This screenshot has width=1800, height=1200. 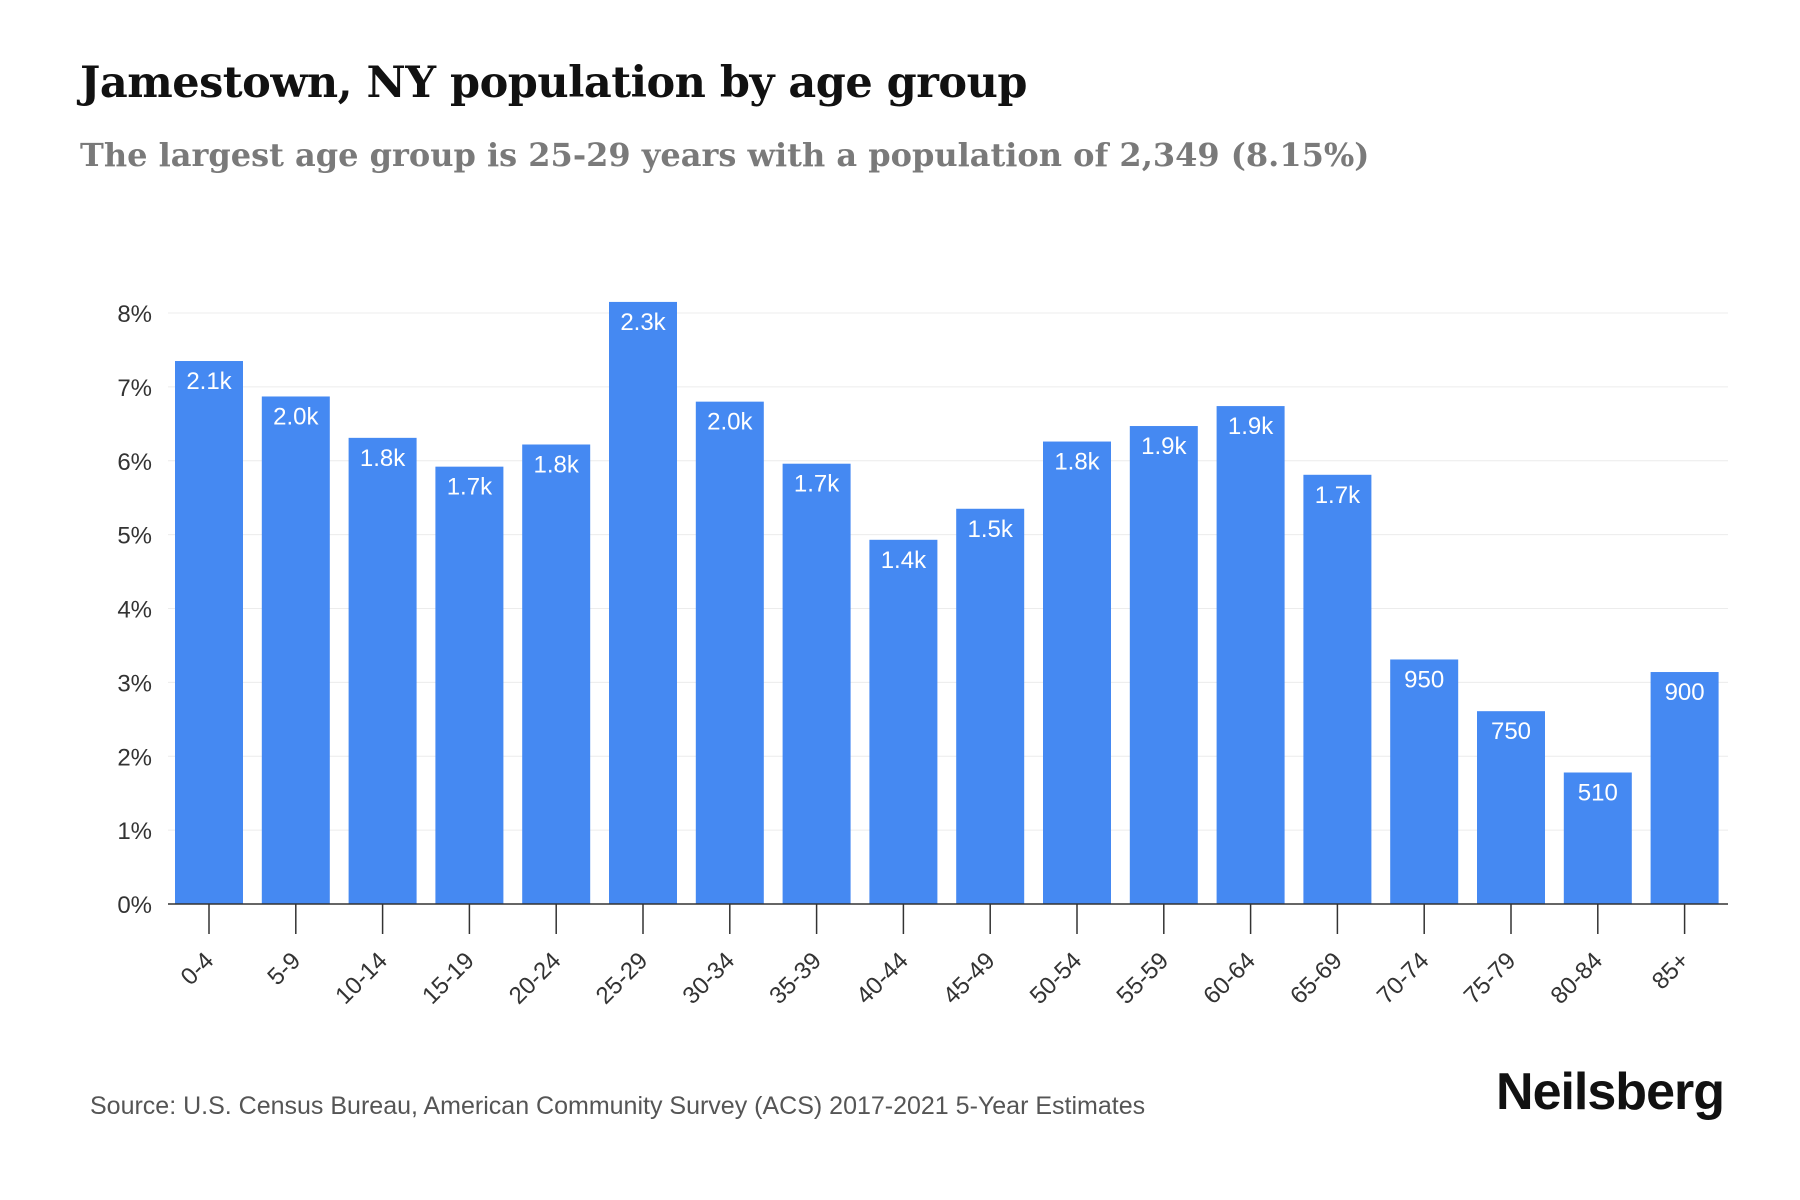 What do you see at coordinates (209, 381) in the screenshot?
I see `bar-label: 2.1k` at bounding box center [209, 381].